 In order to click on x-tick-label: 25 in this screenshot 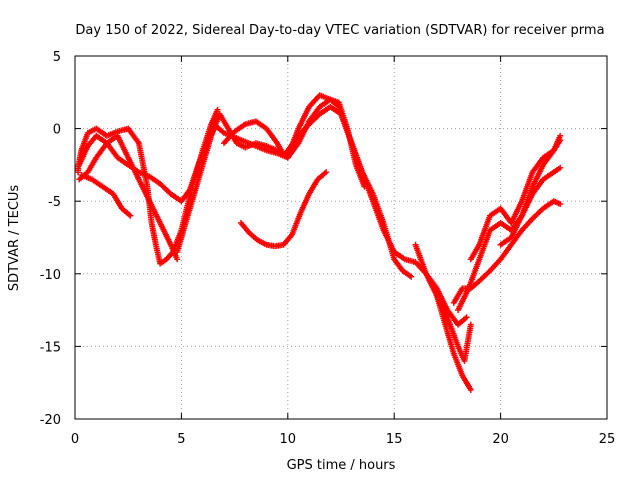, I will do `click(607, 439)`.